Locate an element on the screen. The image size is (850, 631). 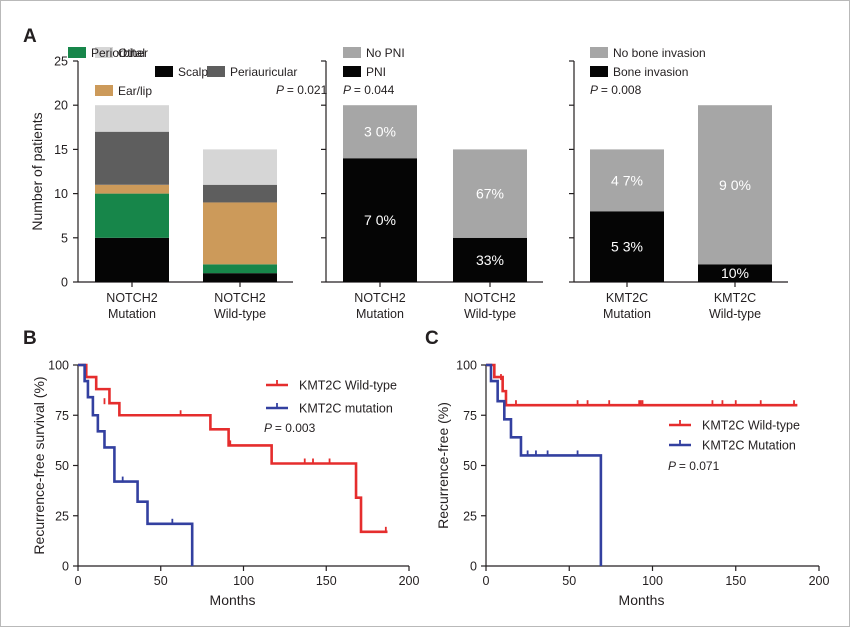
chart-a1-legend-label: Periorbital is located at coordinates (118, 53).